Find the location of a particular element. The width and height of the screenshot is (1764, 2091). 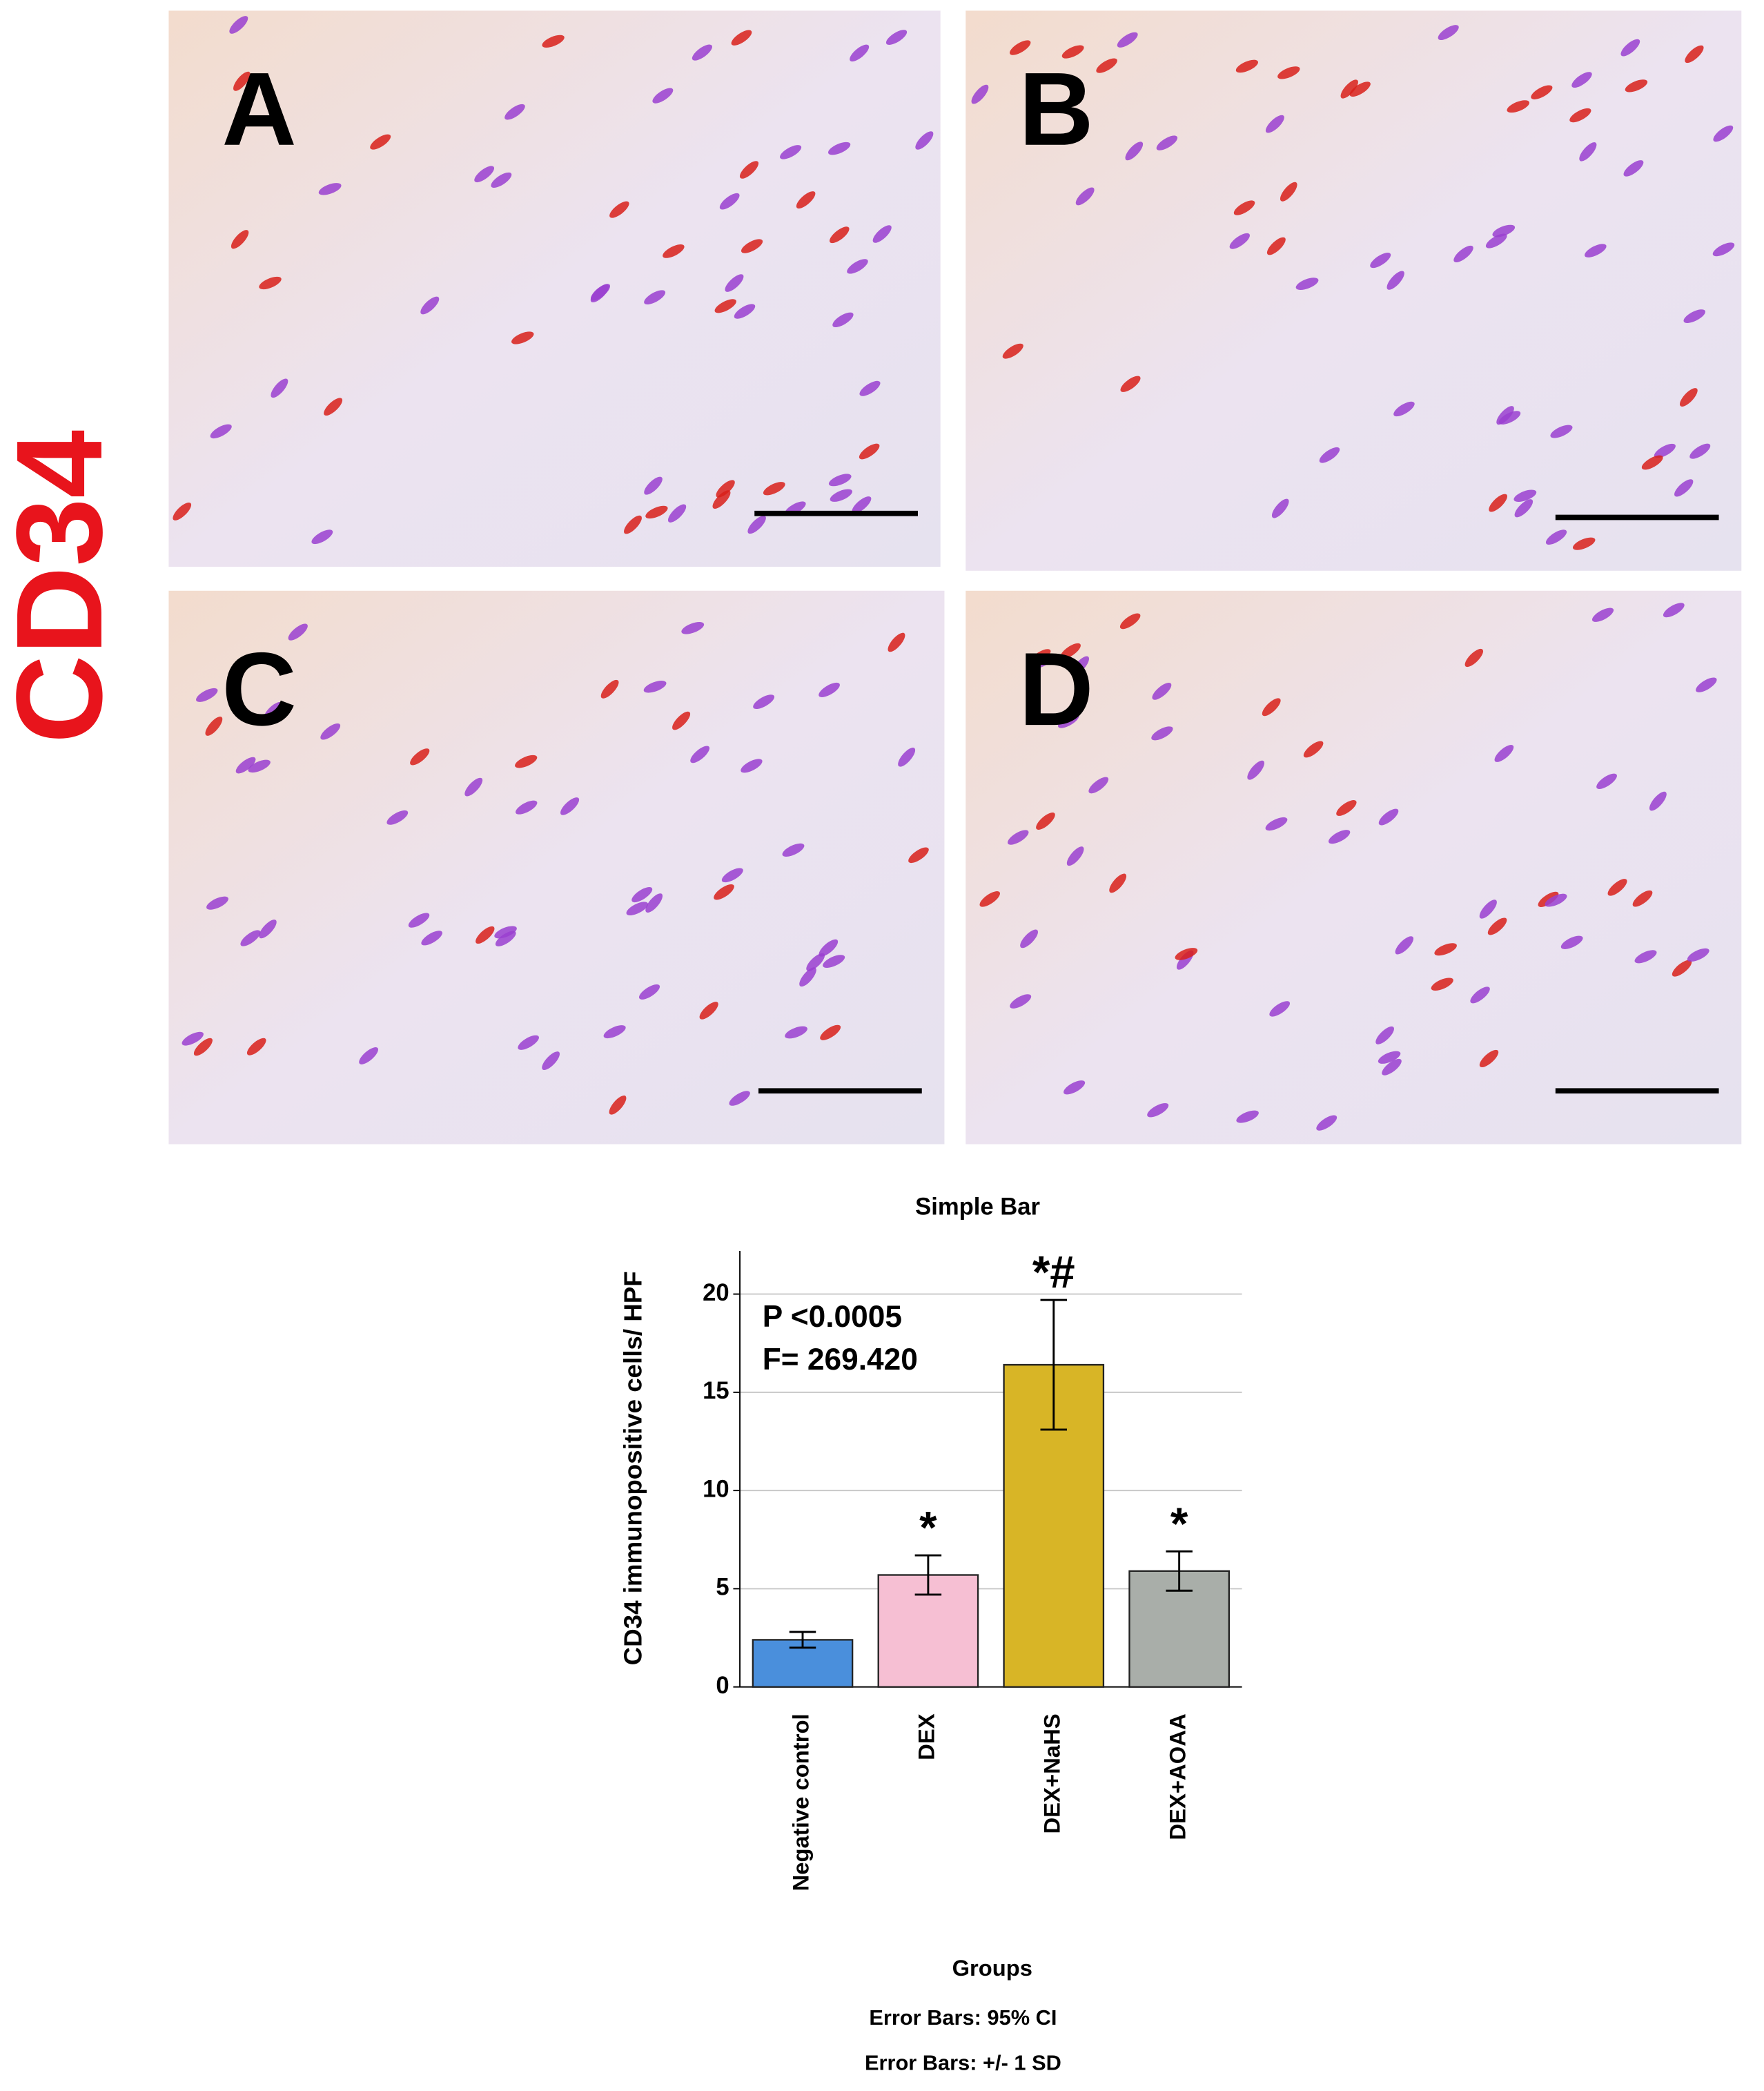

y-tick-label: 0 is located at coordinates (723, 1686).